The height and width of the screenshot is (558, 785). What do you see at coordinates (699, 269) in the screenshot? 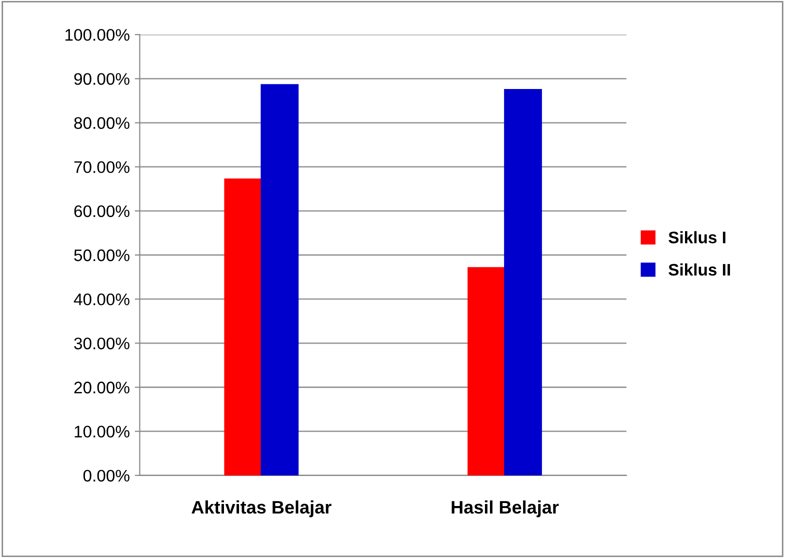
I see `legend-label: Siklus II` at bounding box center [699, 269].